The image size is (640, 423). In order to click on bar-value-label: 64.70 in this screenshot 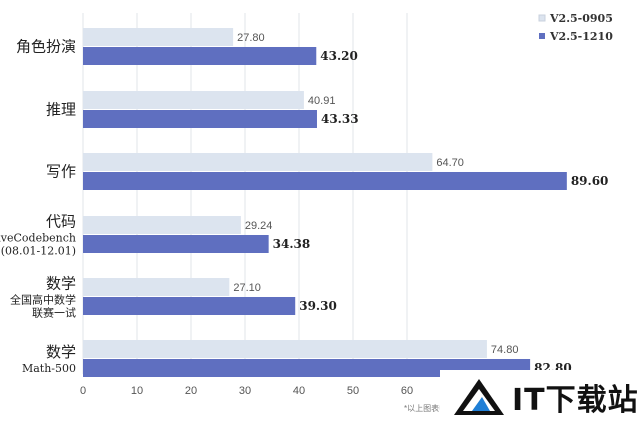, I will do `click(450, 163)`.